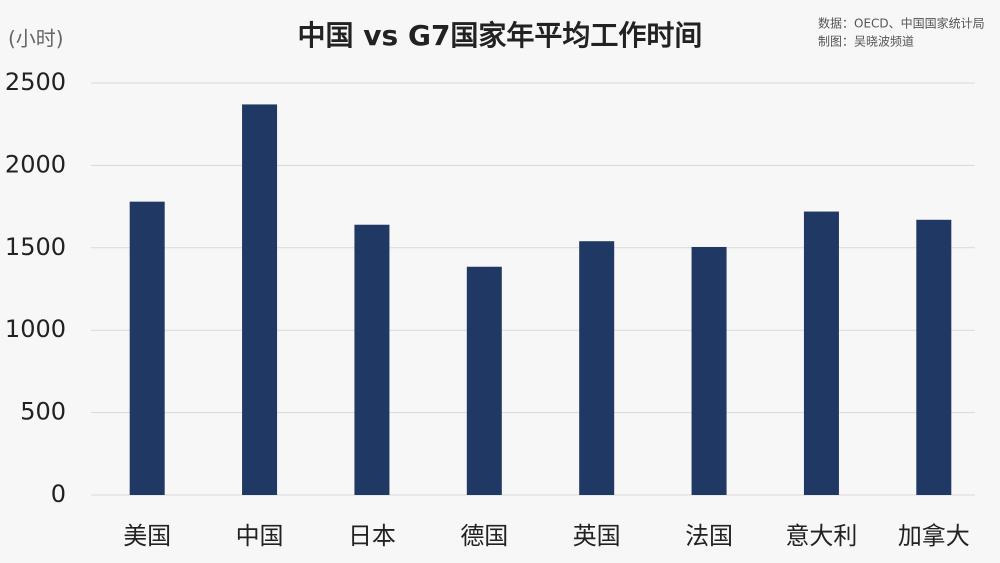 Image resolution: width=1000 pixels, height=563 pixels. I want to click on credit-note: 制图：吴晓波频道, so click(866, 42).